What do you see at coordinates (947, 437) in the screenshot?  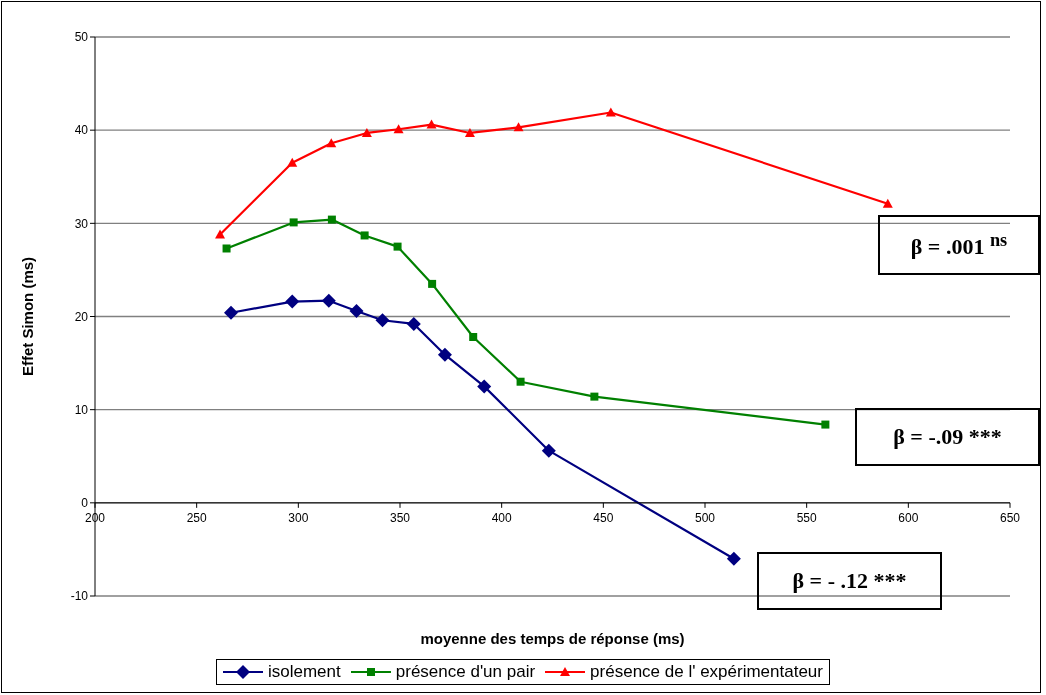 I see `annotation: β = -.09 ***` at bounding box center [947, 437].